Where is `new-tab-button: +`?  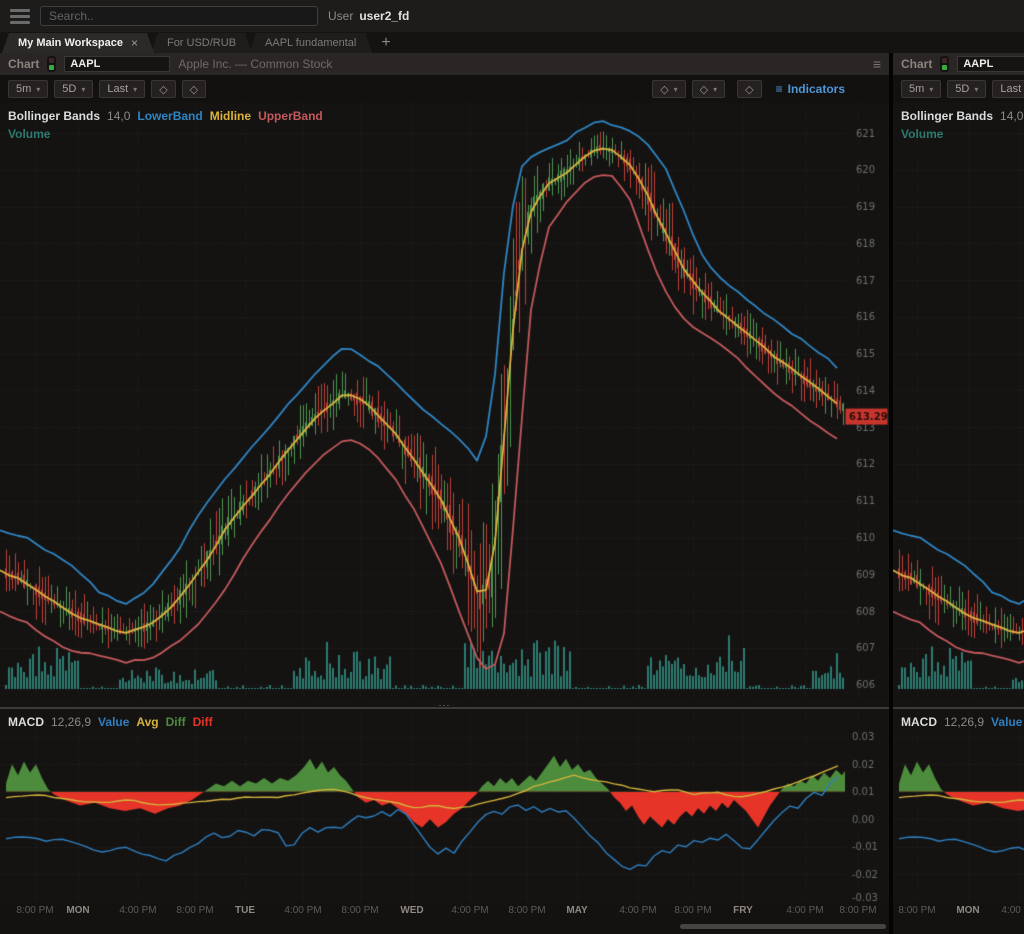
new-tab-button: + is located at coordinates (386, 42).